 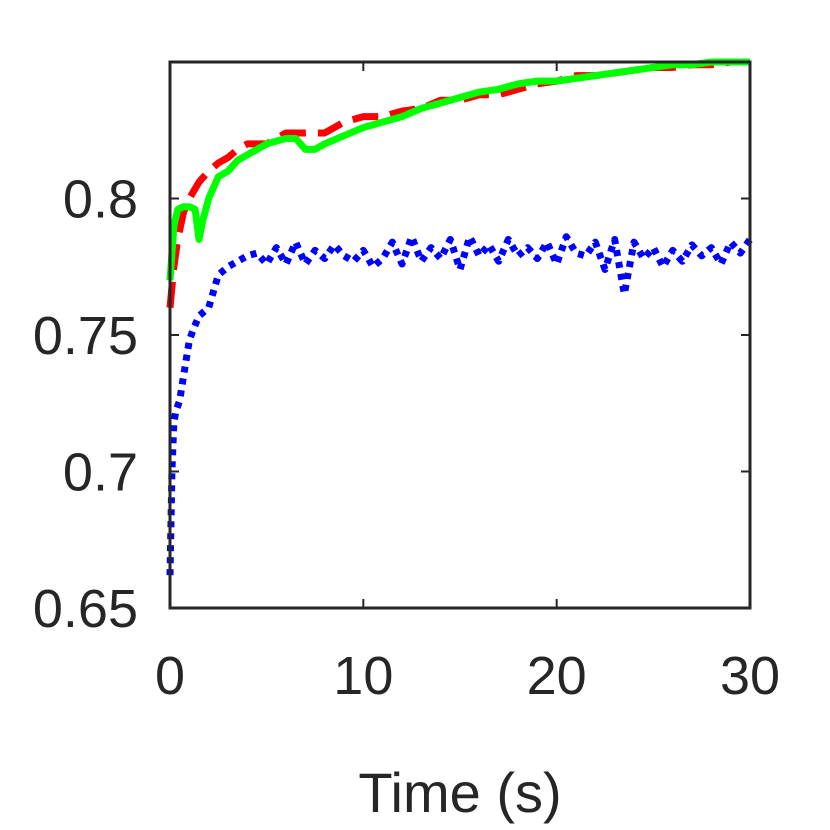 I want to click on y-tick-label: 0.8, so click(x=100, y=200).